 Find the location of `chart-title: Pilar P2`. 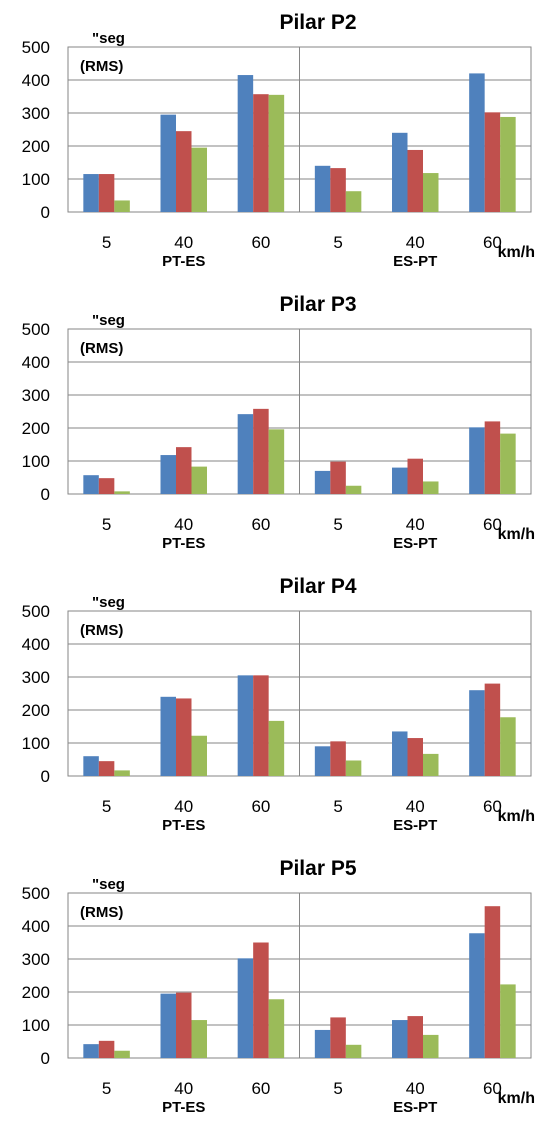

chart-title: Pilar P2 is located at coordinates (317, 22).